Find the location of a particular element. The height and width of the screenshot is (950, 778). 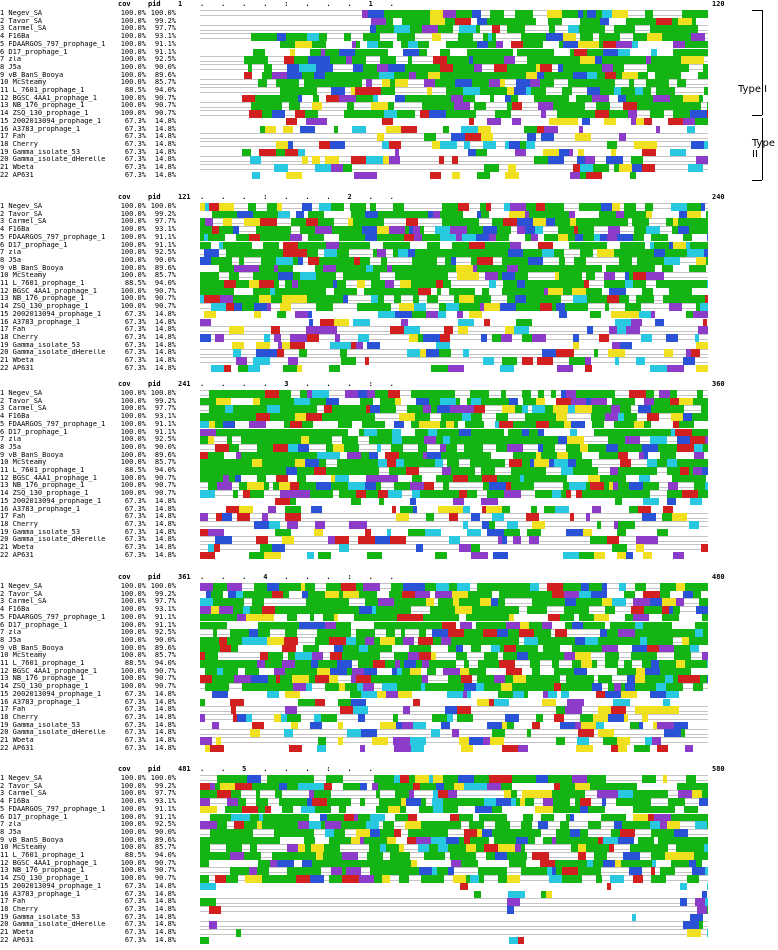

sequence-name: 13 NB_176_prophage_1 is located at coordinates (42, 106).